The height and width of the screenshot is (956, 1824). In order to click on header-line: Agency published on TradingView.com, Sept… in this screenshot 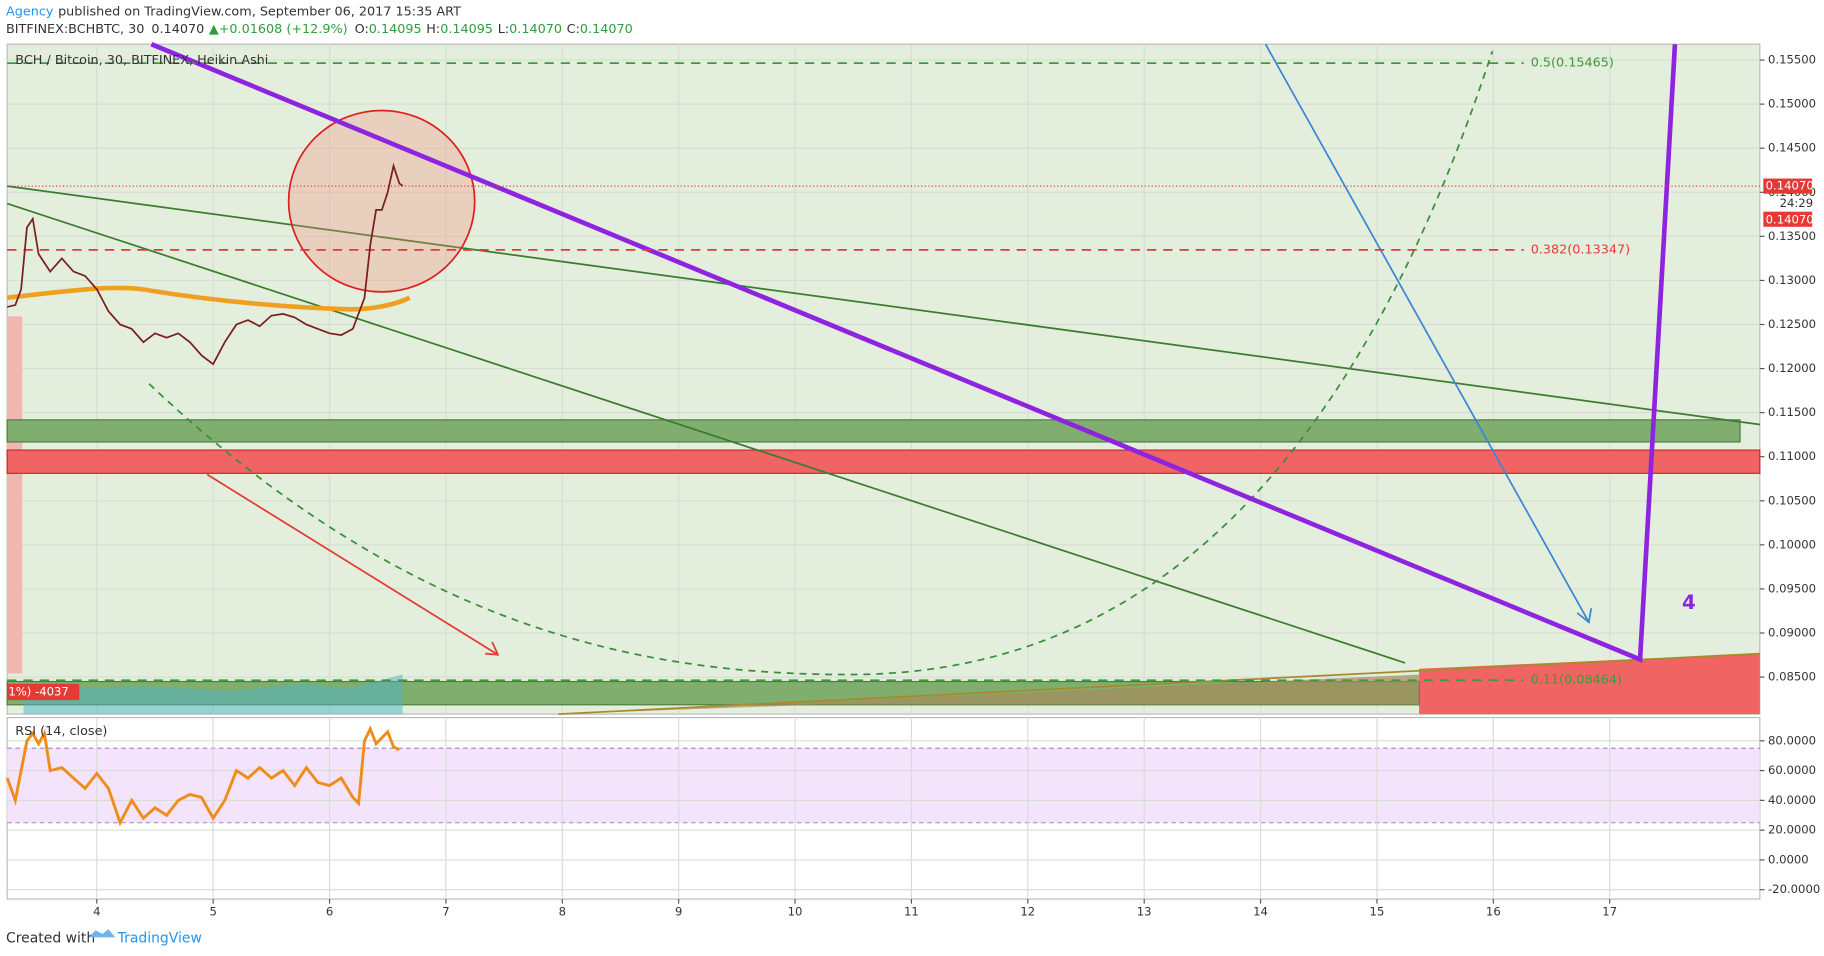, I will do `click(233, 11)`.